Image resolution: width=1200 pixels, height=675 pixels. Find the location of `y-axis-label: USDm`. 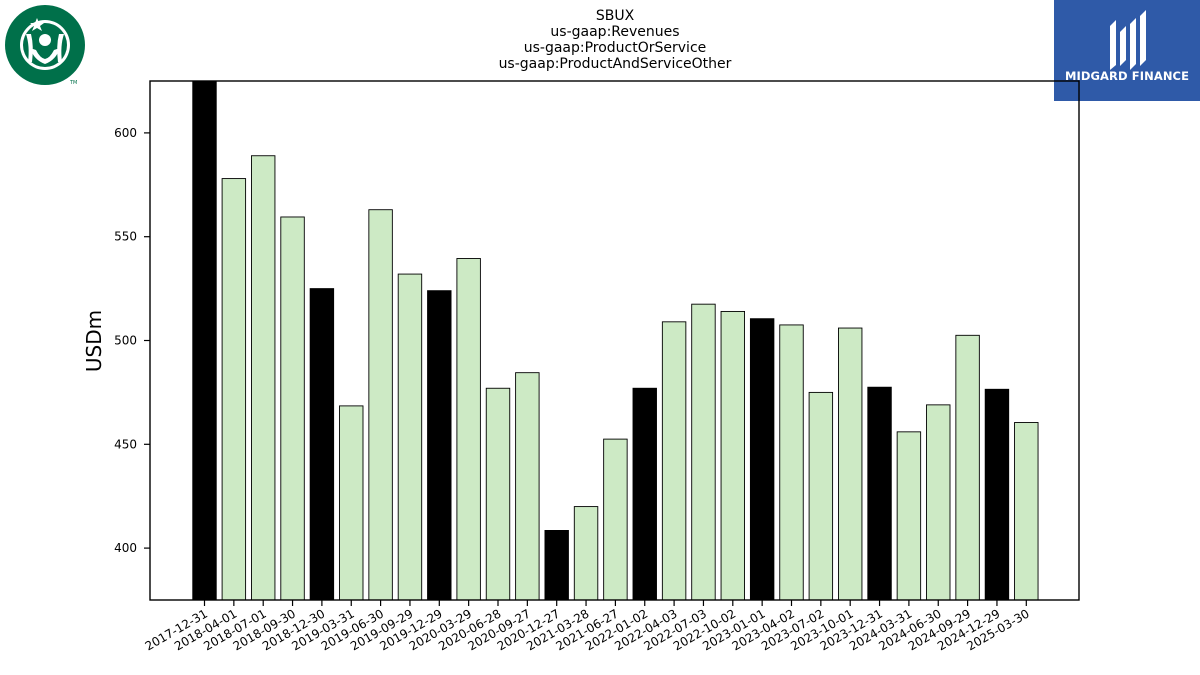

y-axis-label: USDm is located at coordinates (94, 341).